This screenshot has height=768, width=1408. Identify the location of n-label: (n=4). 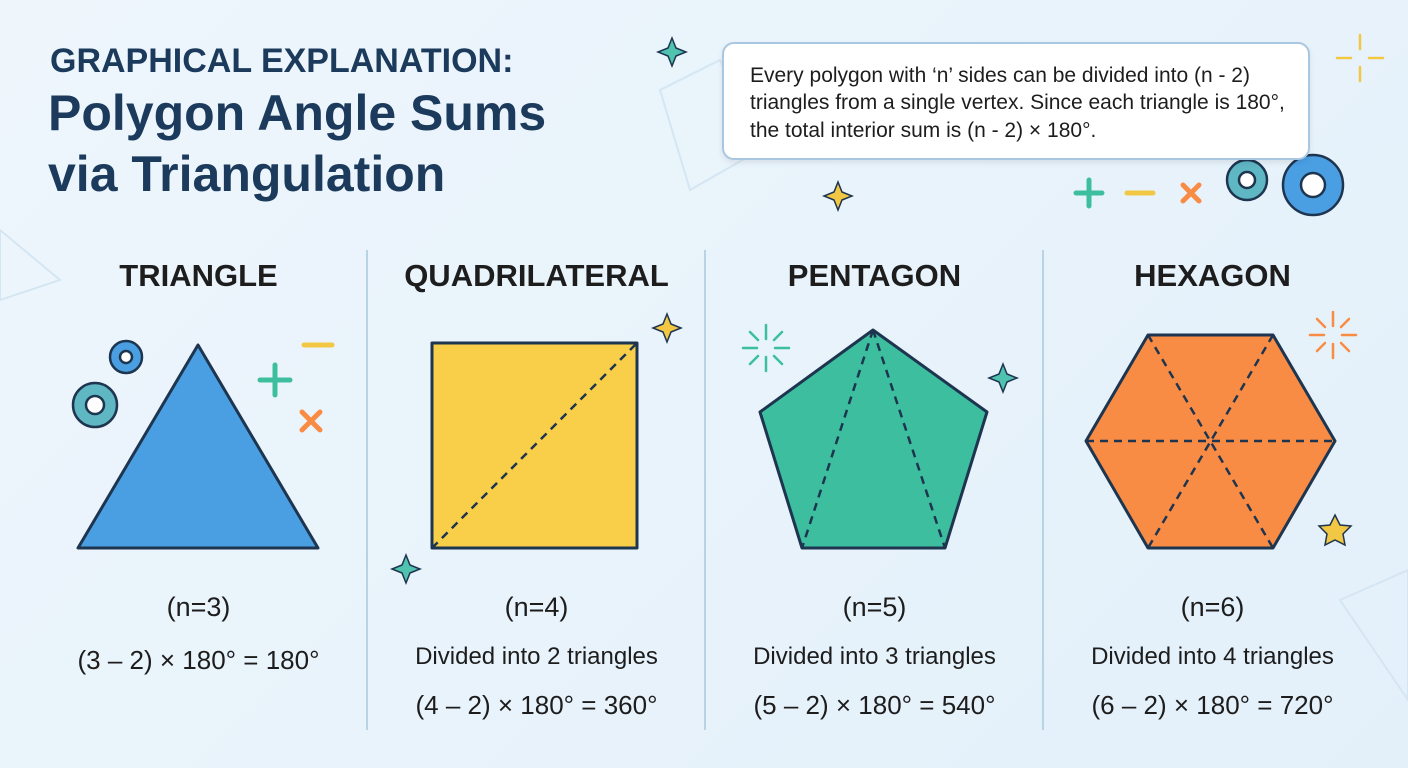
(536, 607).